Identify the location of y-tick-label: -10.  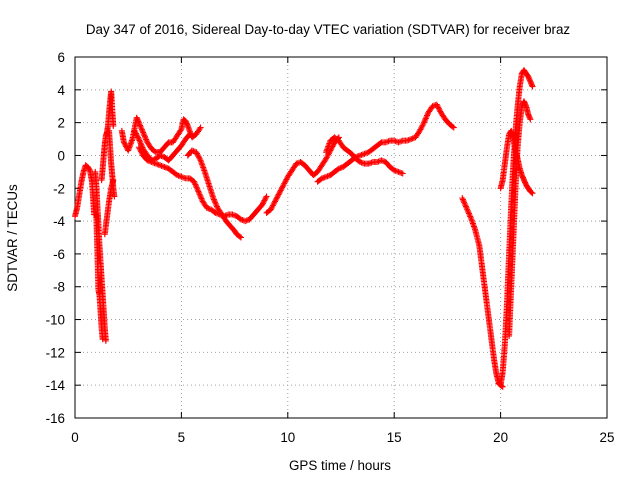
(55, 320).